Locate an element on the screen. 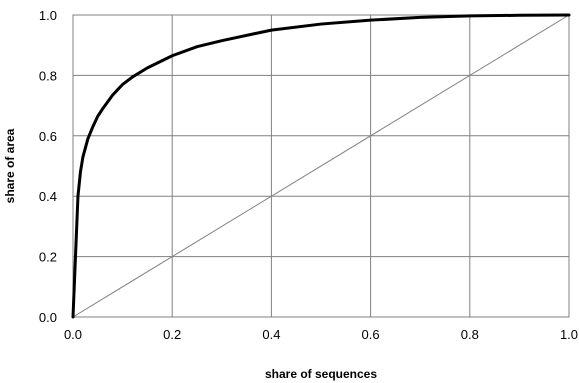 This screenshot has height=383, width=579. y-tick-label: 0.8 is located at coordinates (48, 75).